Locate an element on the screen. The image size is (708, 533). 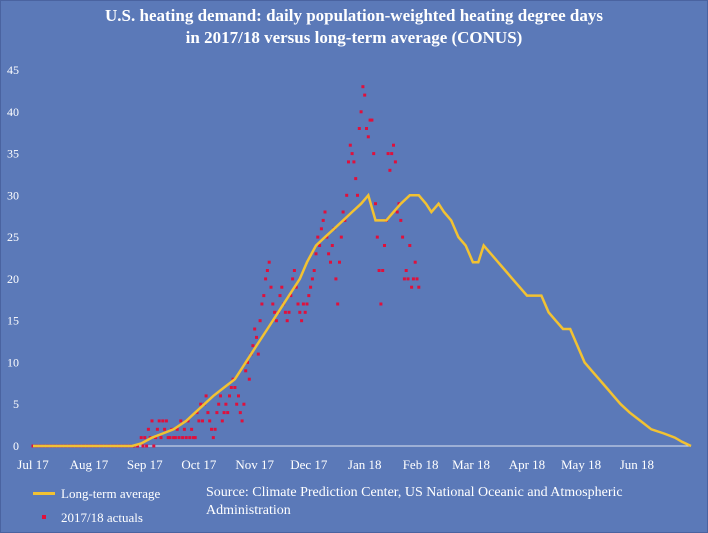
y-tick-label-30: 30 is located at coordinates (13, 195).